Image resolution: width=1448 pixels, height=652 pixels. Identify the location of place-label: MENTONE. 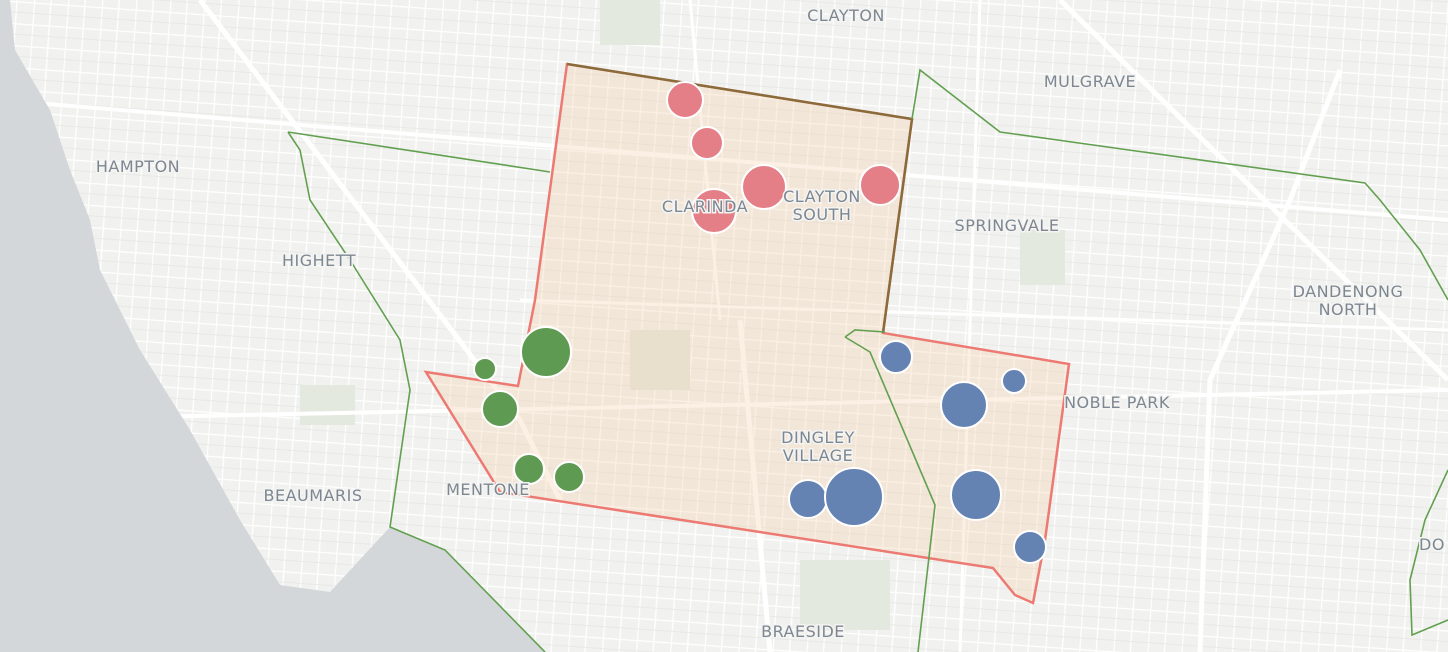
(488, 489).